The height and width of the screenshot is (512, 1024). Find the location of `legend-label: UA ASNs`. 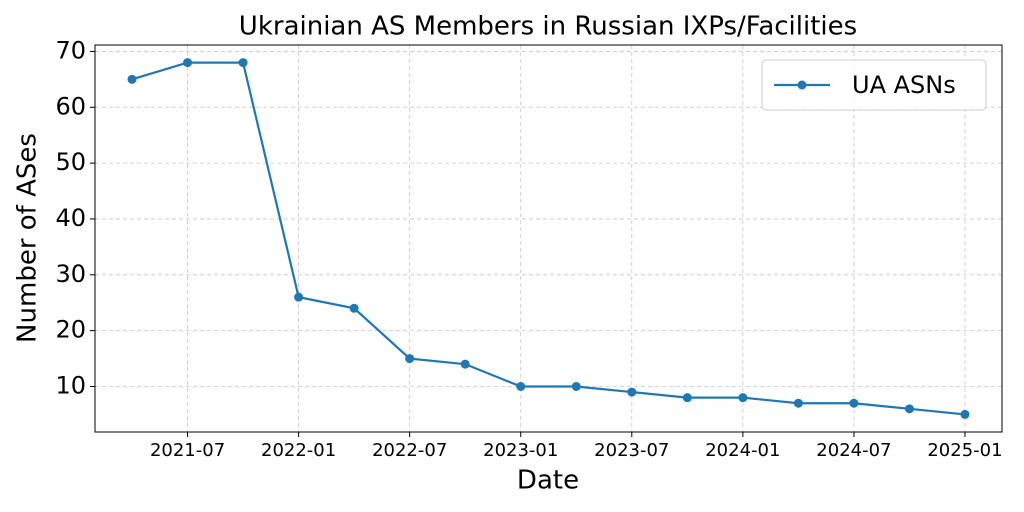

legend-label: UA ASNs is located at coordinates (904, 85).